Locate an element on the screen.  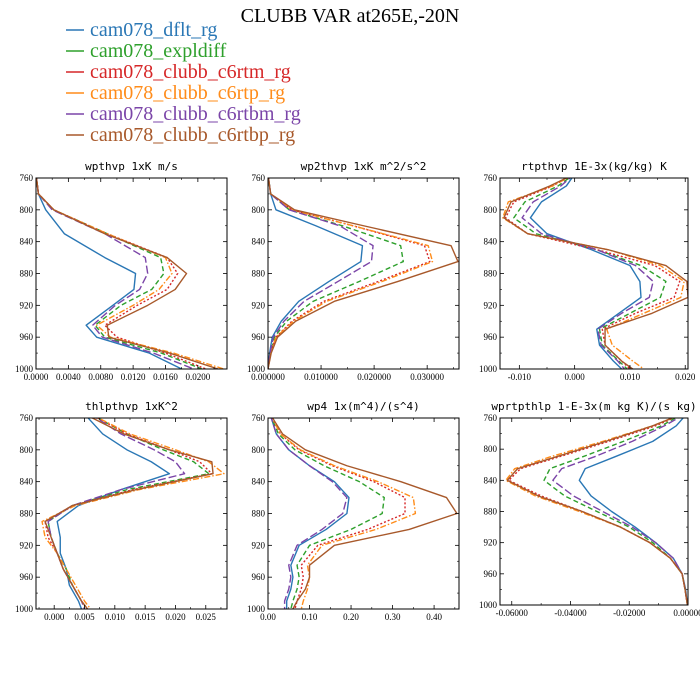
figure-title: CLUBB VAR at265E,-20N is located at coordinates (350, 16).